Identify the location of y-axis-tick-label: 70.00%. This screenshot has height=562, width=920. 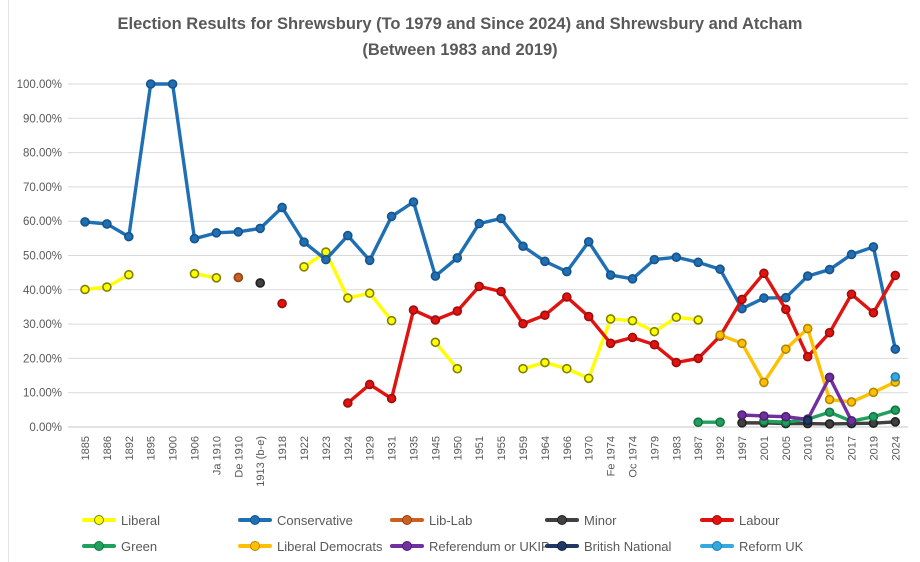
(42, 188).